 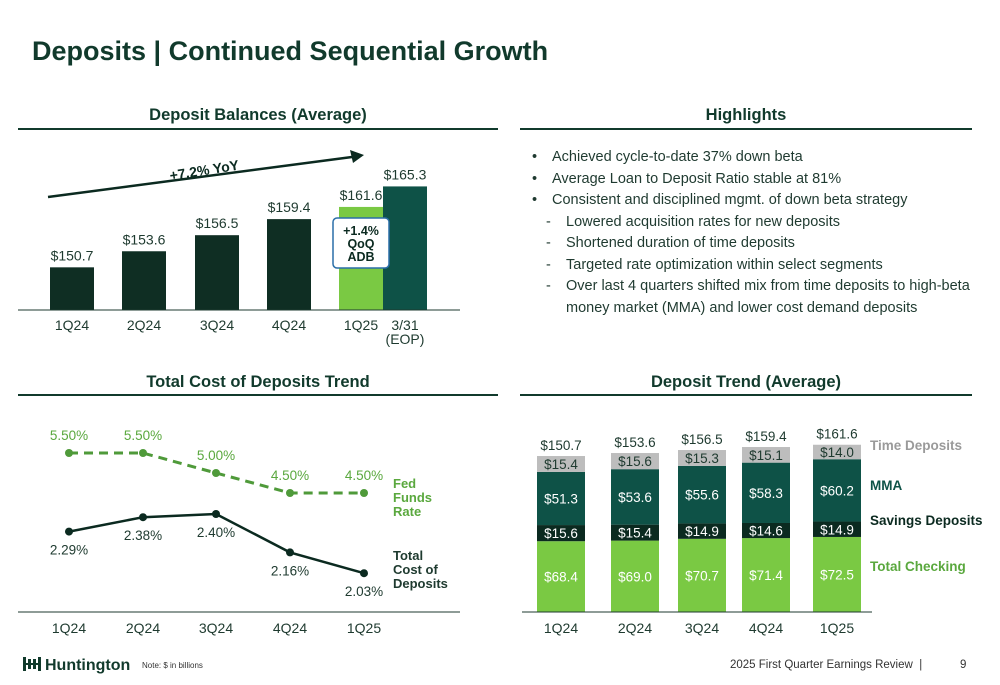 I want to click on cost-label: 2.38%, so click(x=143, y=535).